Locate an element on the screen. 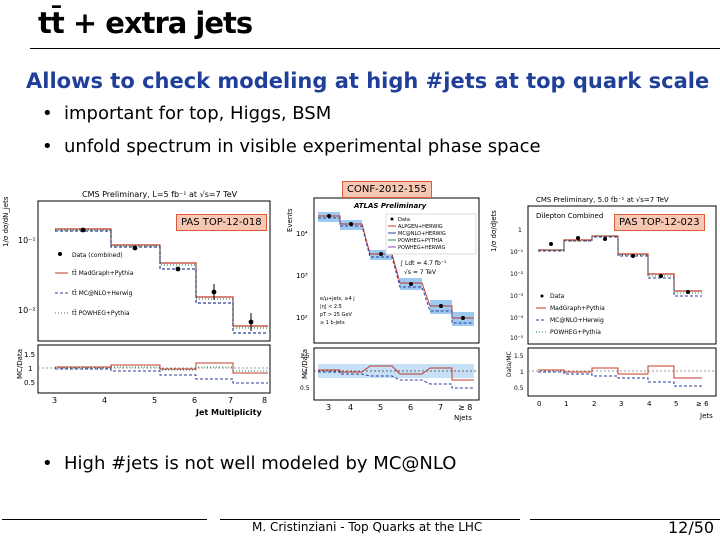 The image size is (720, 541). x-tick-label: 2 is located at coordinates (594, 404).